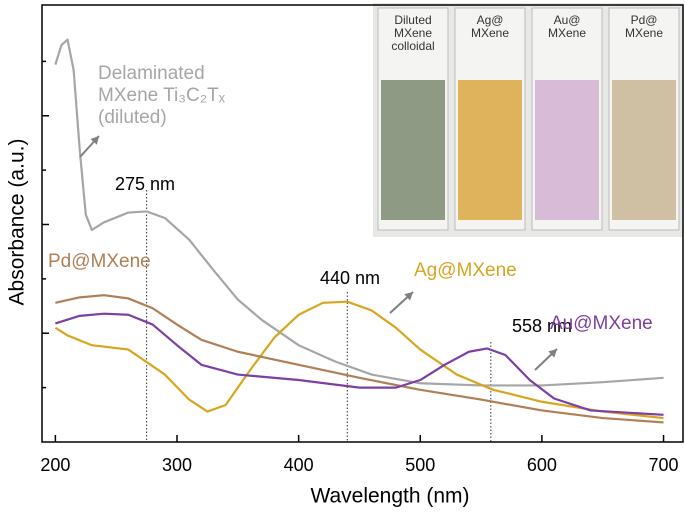 Image resolution: width=685 pixels, height=517 pixels. What do you see at coordinates (177, 465) in the screenshot?
I see `x-tick-label: 300` at bounding box center [177, 465].